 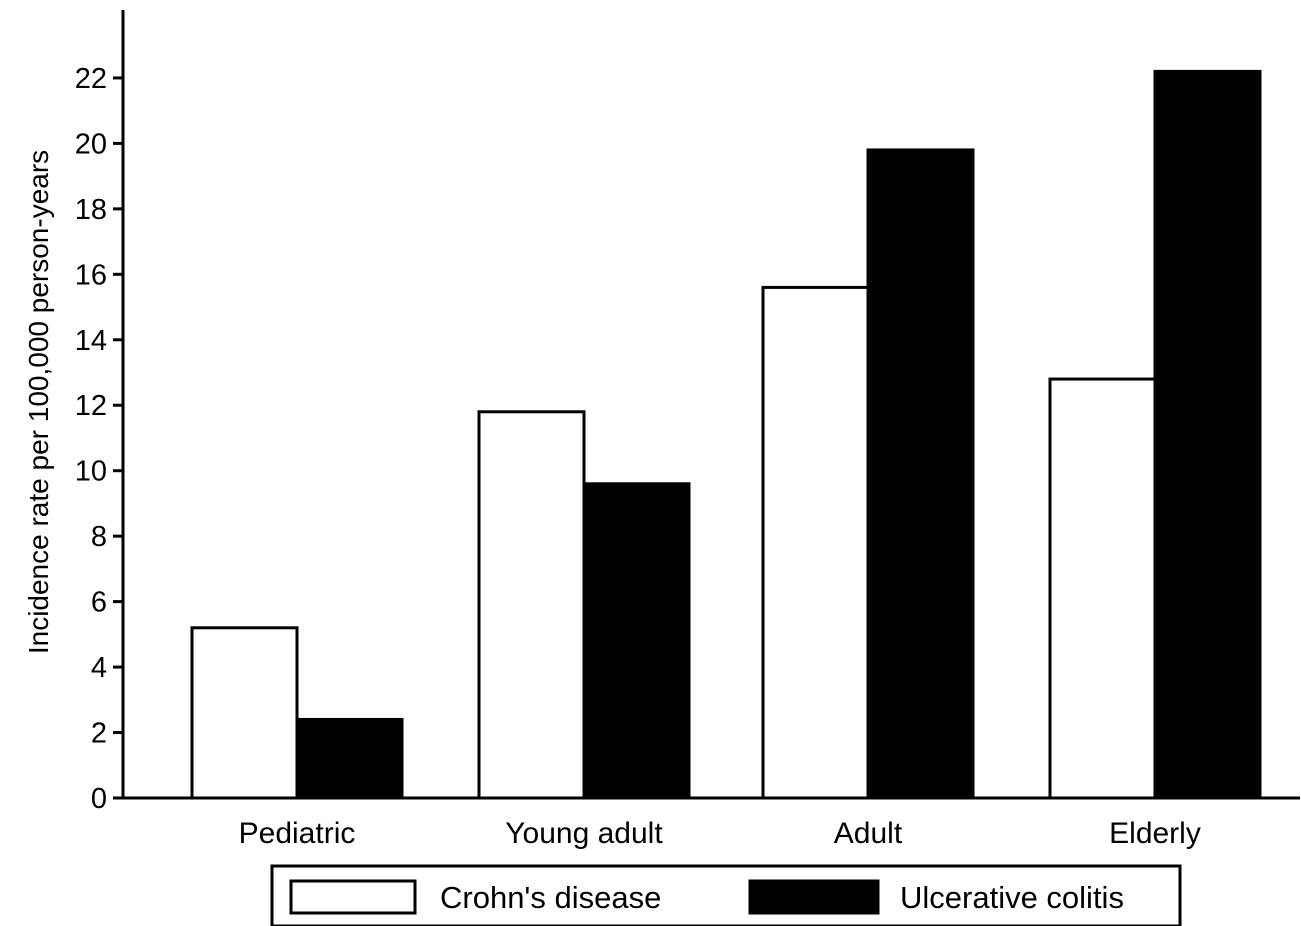 I want to click on bar-uc-elderly, so click(x=1207, y=434).